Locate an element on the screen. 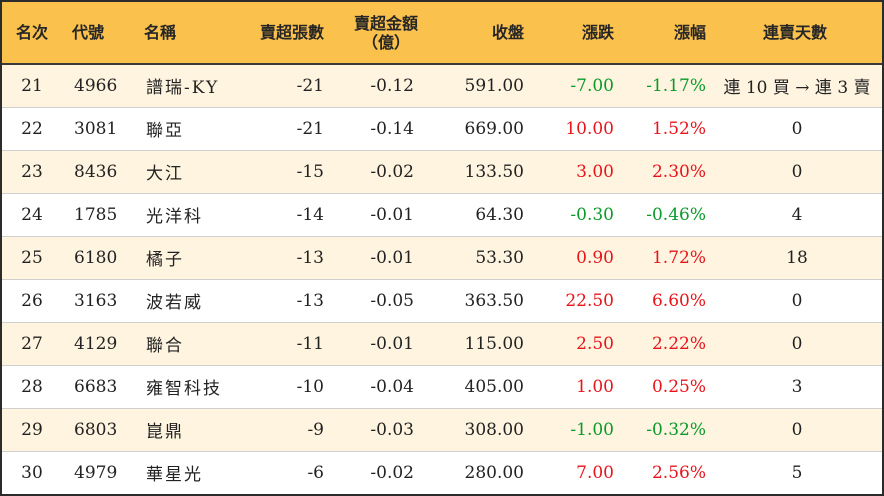 This screenshot has width=884, height=496. header-streak: 連賣天數 is located at coordinates (795, 33).